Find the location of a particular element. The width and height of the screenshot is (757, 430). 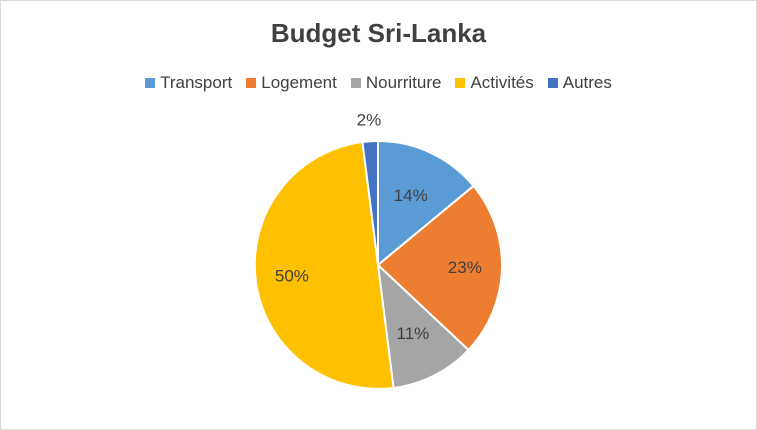

data-label-logement: 23% is located at coordinates (465, 267).